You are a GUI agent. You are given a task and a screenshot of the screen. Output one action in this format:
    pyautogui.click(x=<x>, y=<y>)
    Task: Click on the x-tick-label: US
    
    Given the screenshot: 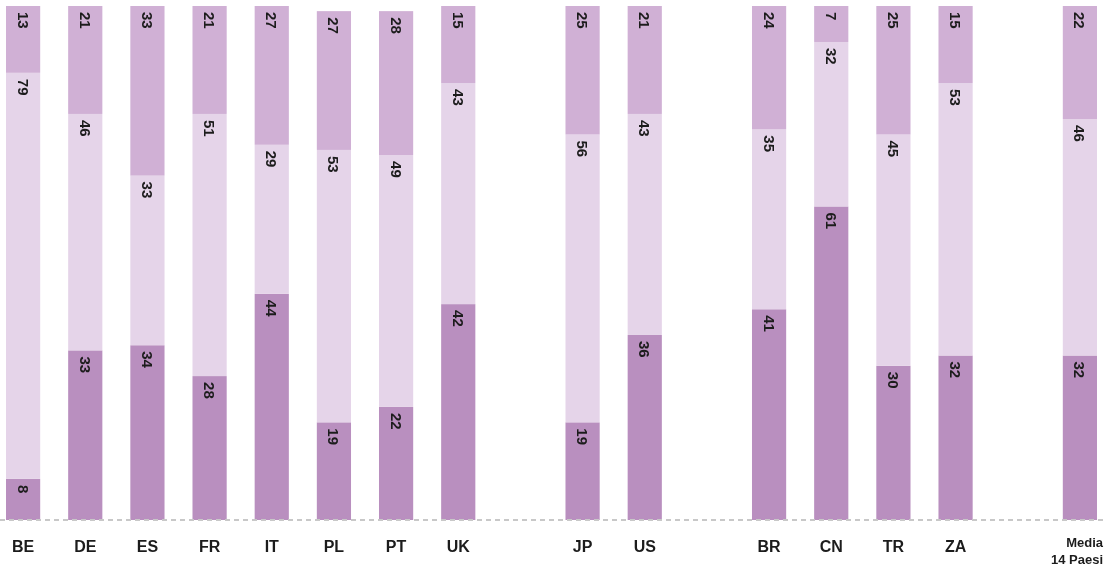 What is the action you would take?
    pyautogui.click(x=645, y=546)
    